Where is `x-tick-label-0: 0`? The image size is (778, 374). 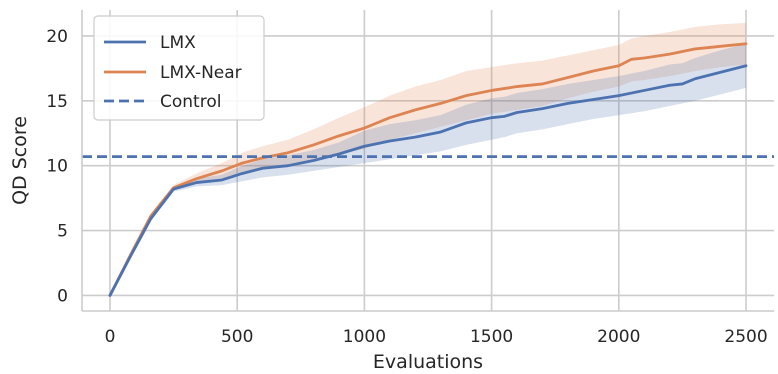 x-tick-label-0: 0 is located at coordinates (110, 337).